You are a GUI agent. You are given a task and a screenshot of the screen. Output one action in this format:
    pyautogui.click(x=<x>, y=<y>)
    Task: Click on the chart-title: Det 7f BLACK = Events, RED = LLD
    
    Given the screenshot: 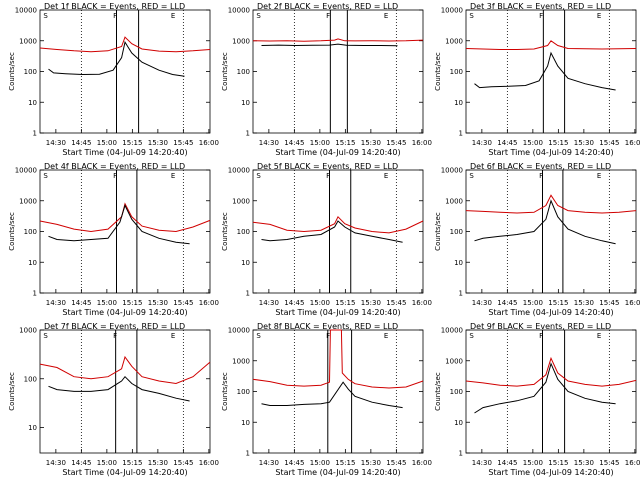 What is the action you would take?
    pyautogui.click(x=114, y=326)
    